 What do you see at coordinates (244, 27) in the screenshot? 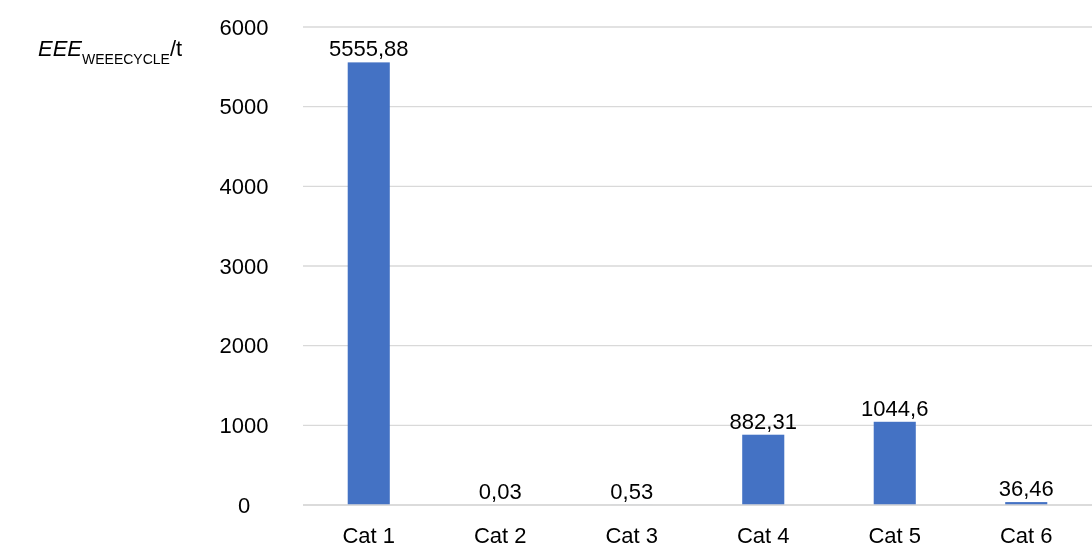
I see `y-tick-label: 6000` at bounding box center [244, 27].